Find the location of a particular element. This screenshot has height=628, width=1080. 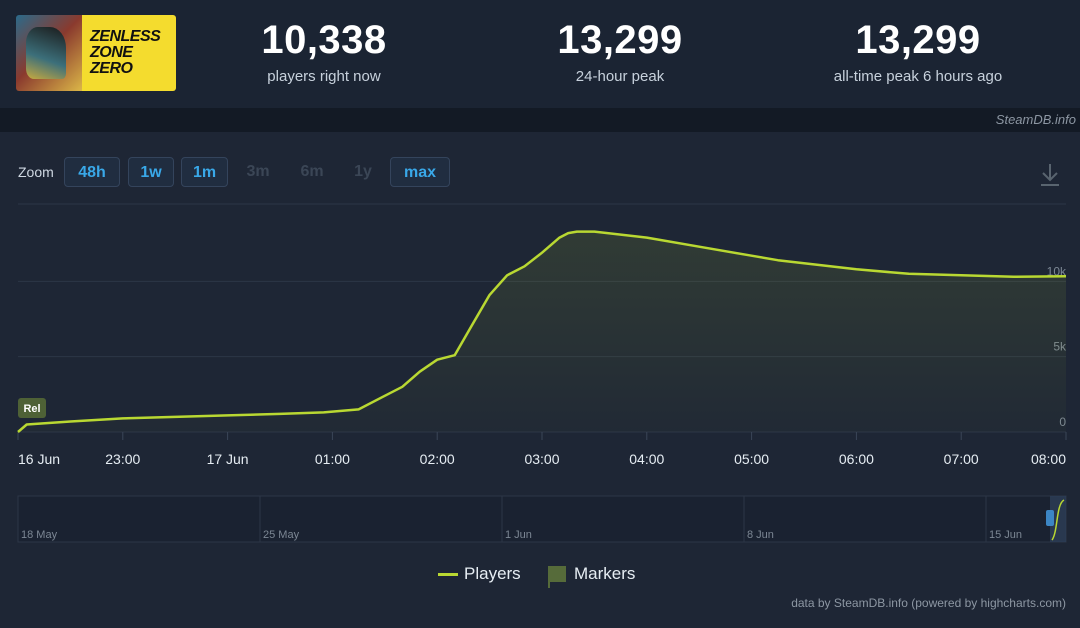

range-navigator: 18 May 25 May 1 Jun 8 Jun 15 Jun is located at coordinates (540, 521).